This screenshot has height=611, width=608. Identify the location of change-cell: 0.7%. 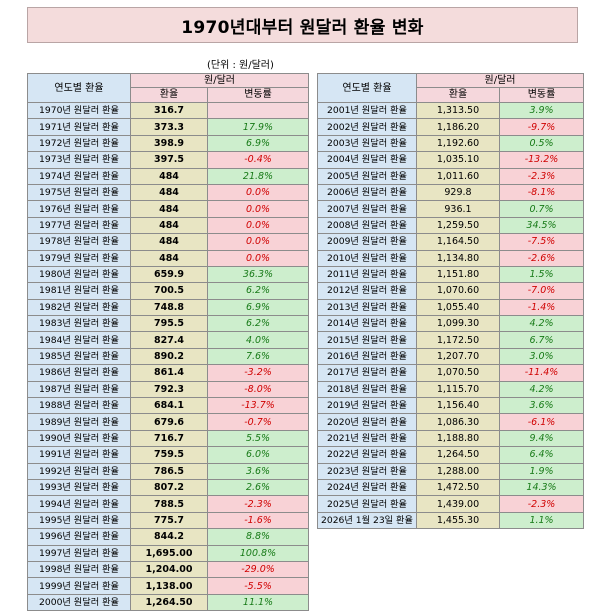
(541, 209).